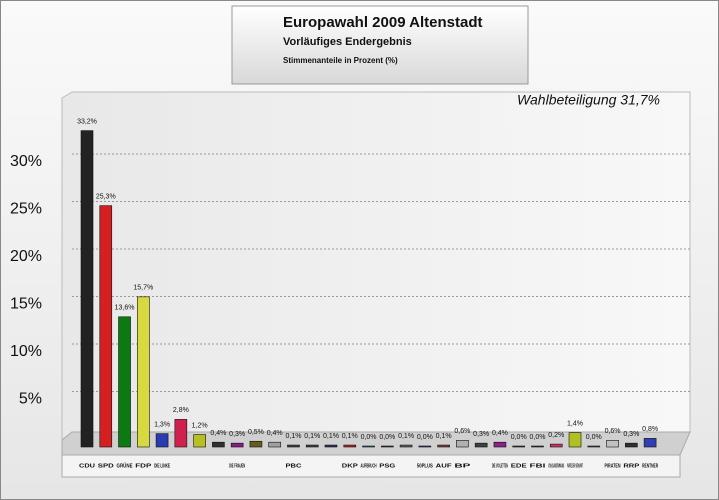  I want to click on x-tick-label: DIE LINKE, so click(162, 466).